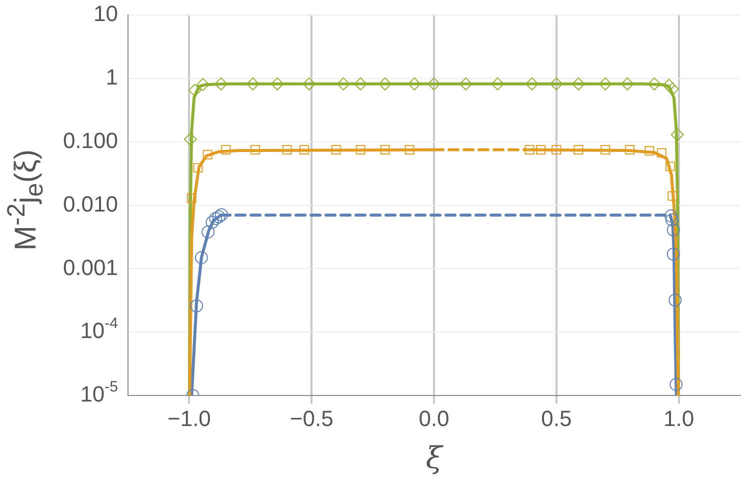  Describe the element at coordinates (90, 203) in the screenshot. I see `y-tick-label: 0.010` at that location.